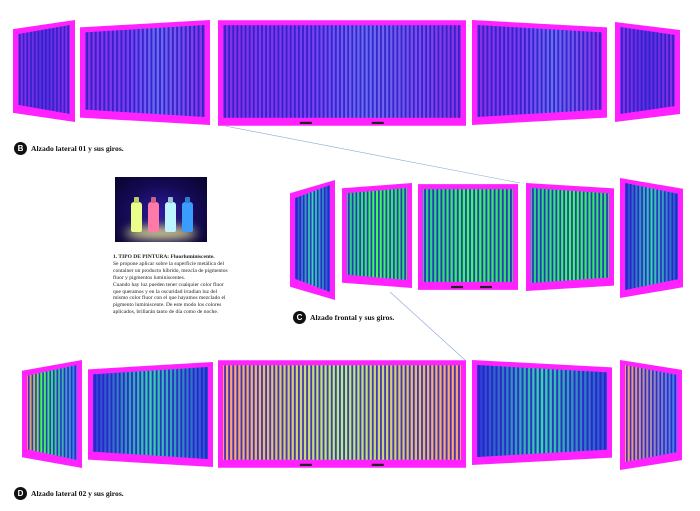 The image size is (700, 511). Describe the element at coordinates (77, 493) in the screenshot. I see `caption-lateral-02: Alzado lateral 02 y sus giros.` at that location.